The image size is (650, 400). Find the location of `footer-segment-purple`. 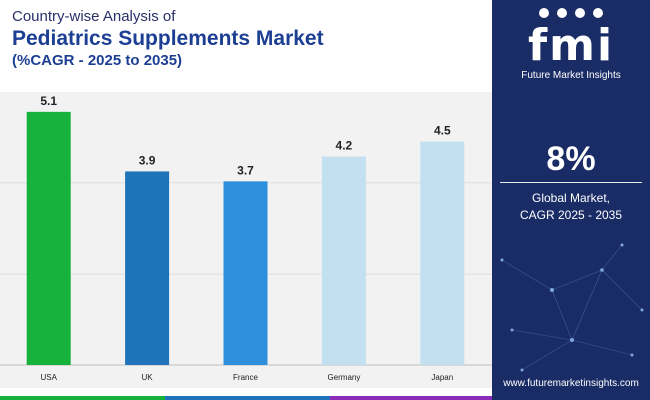

footer-segment-purple is located at coordinates (411, 398).